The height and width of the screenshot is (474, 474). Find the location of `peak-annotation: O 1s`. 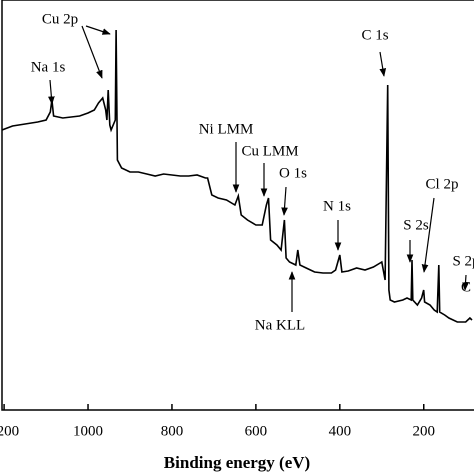

peak-annotation: O 1s is located at coordinates (293, 173).